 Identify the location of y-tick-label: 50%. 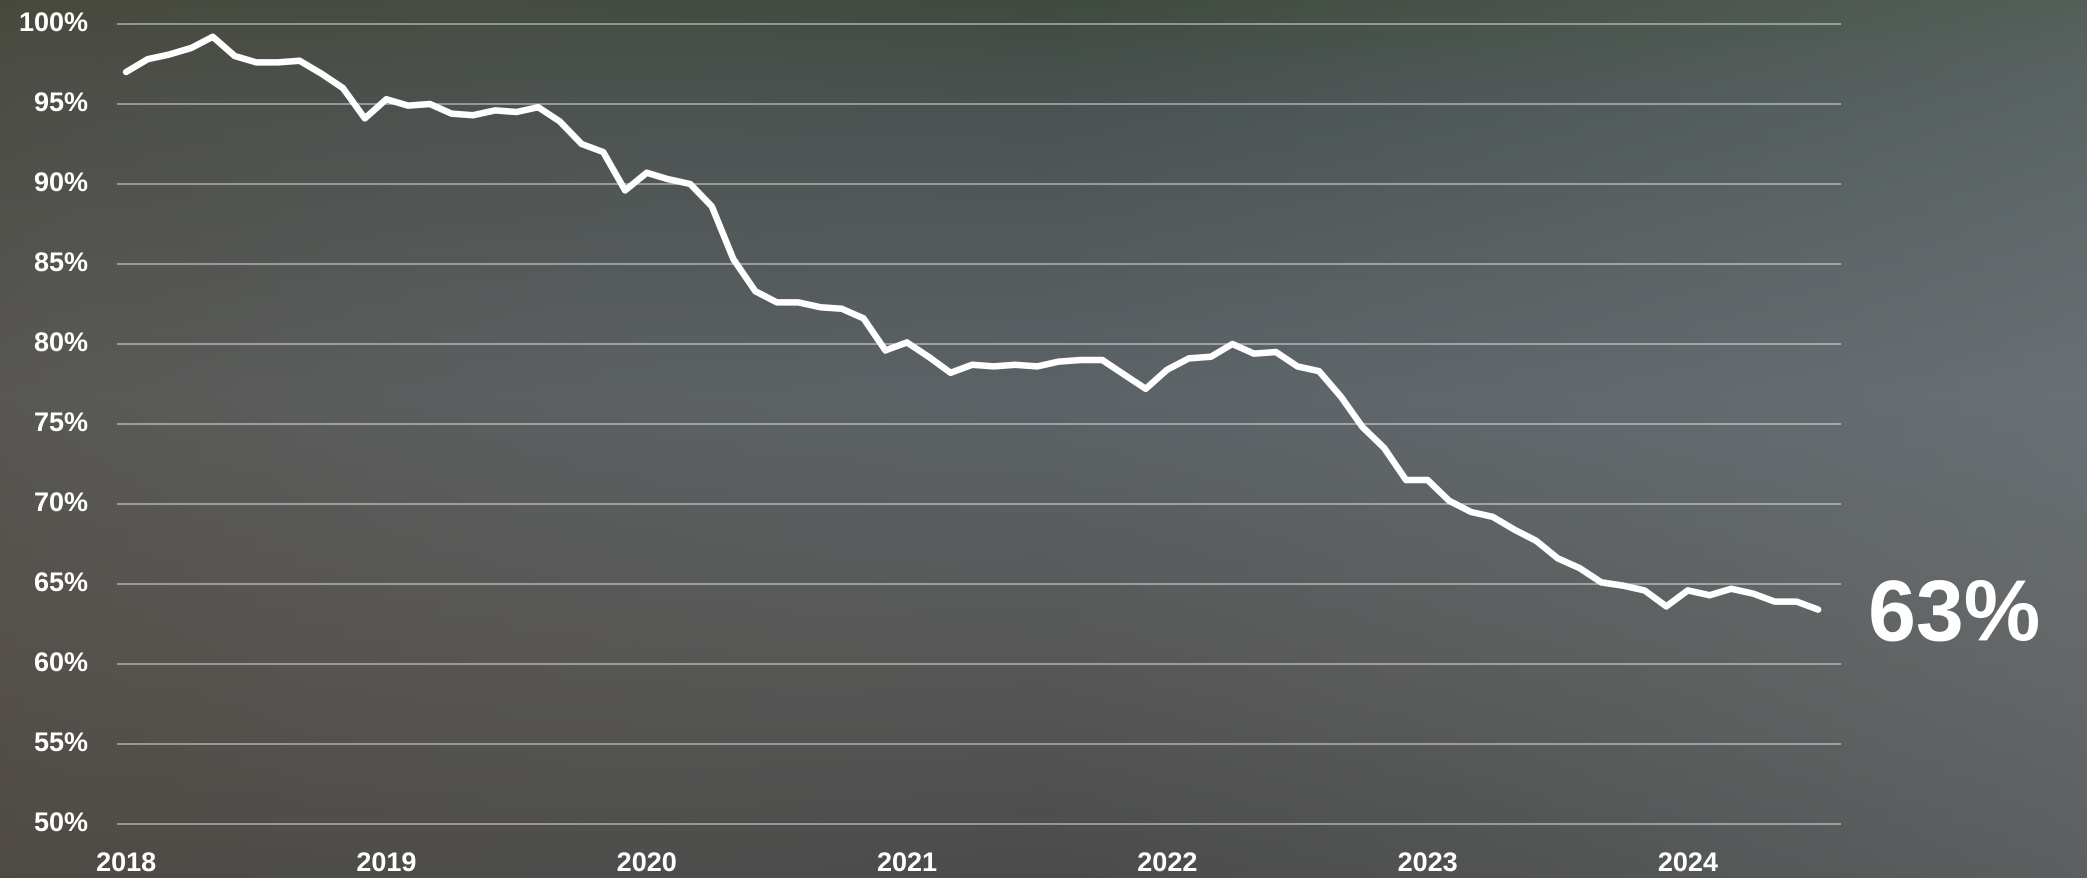
(61, 822).